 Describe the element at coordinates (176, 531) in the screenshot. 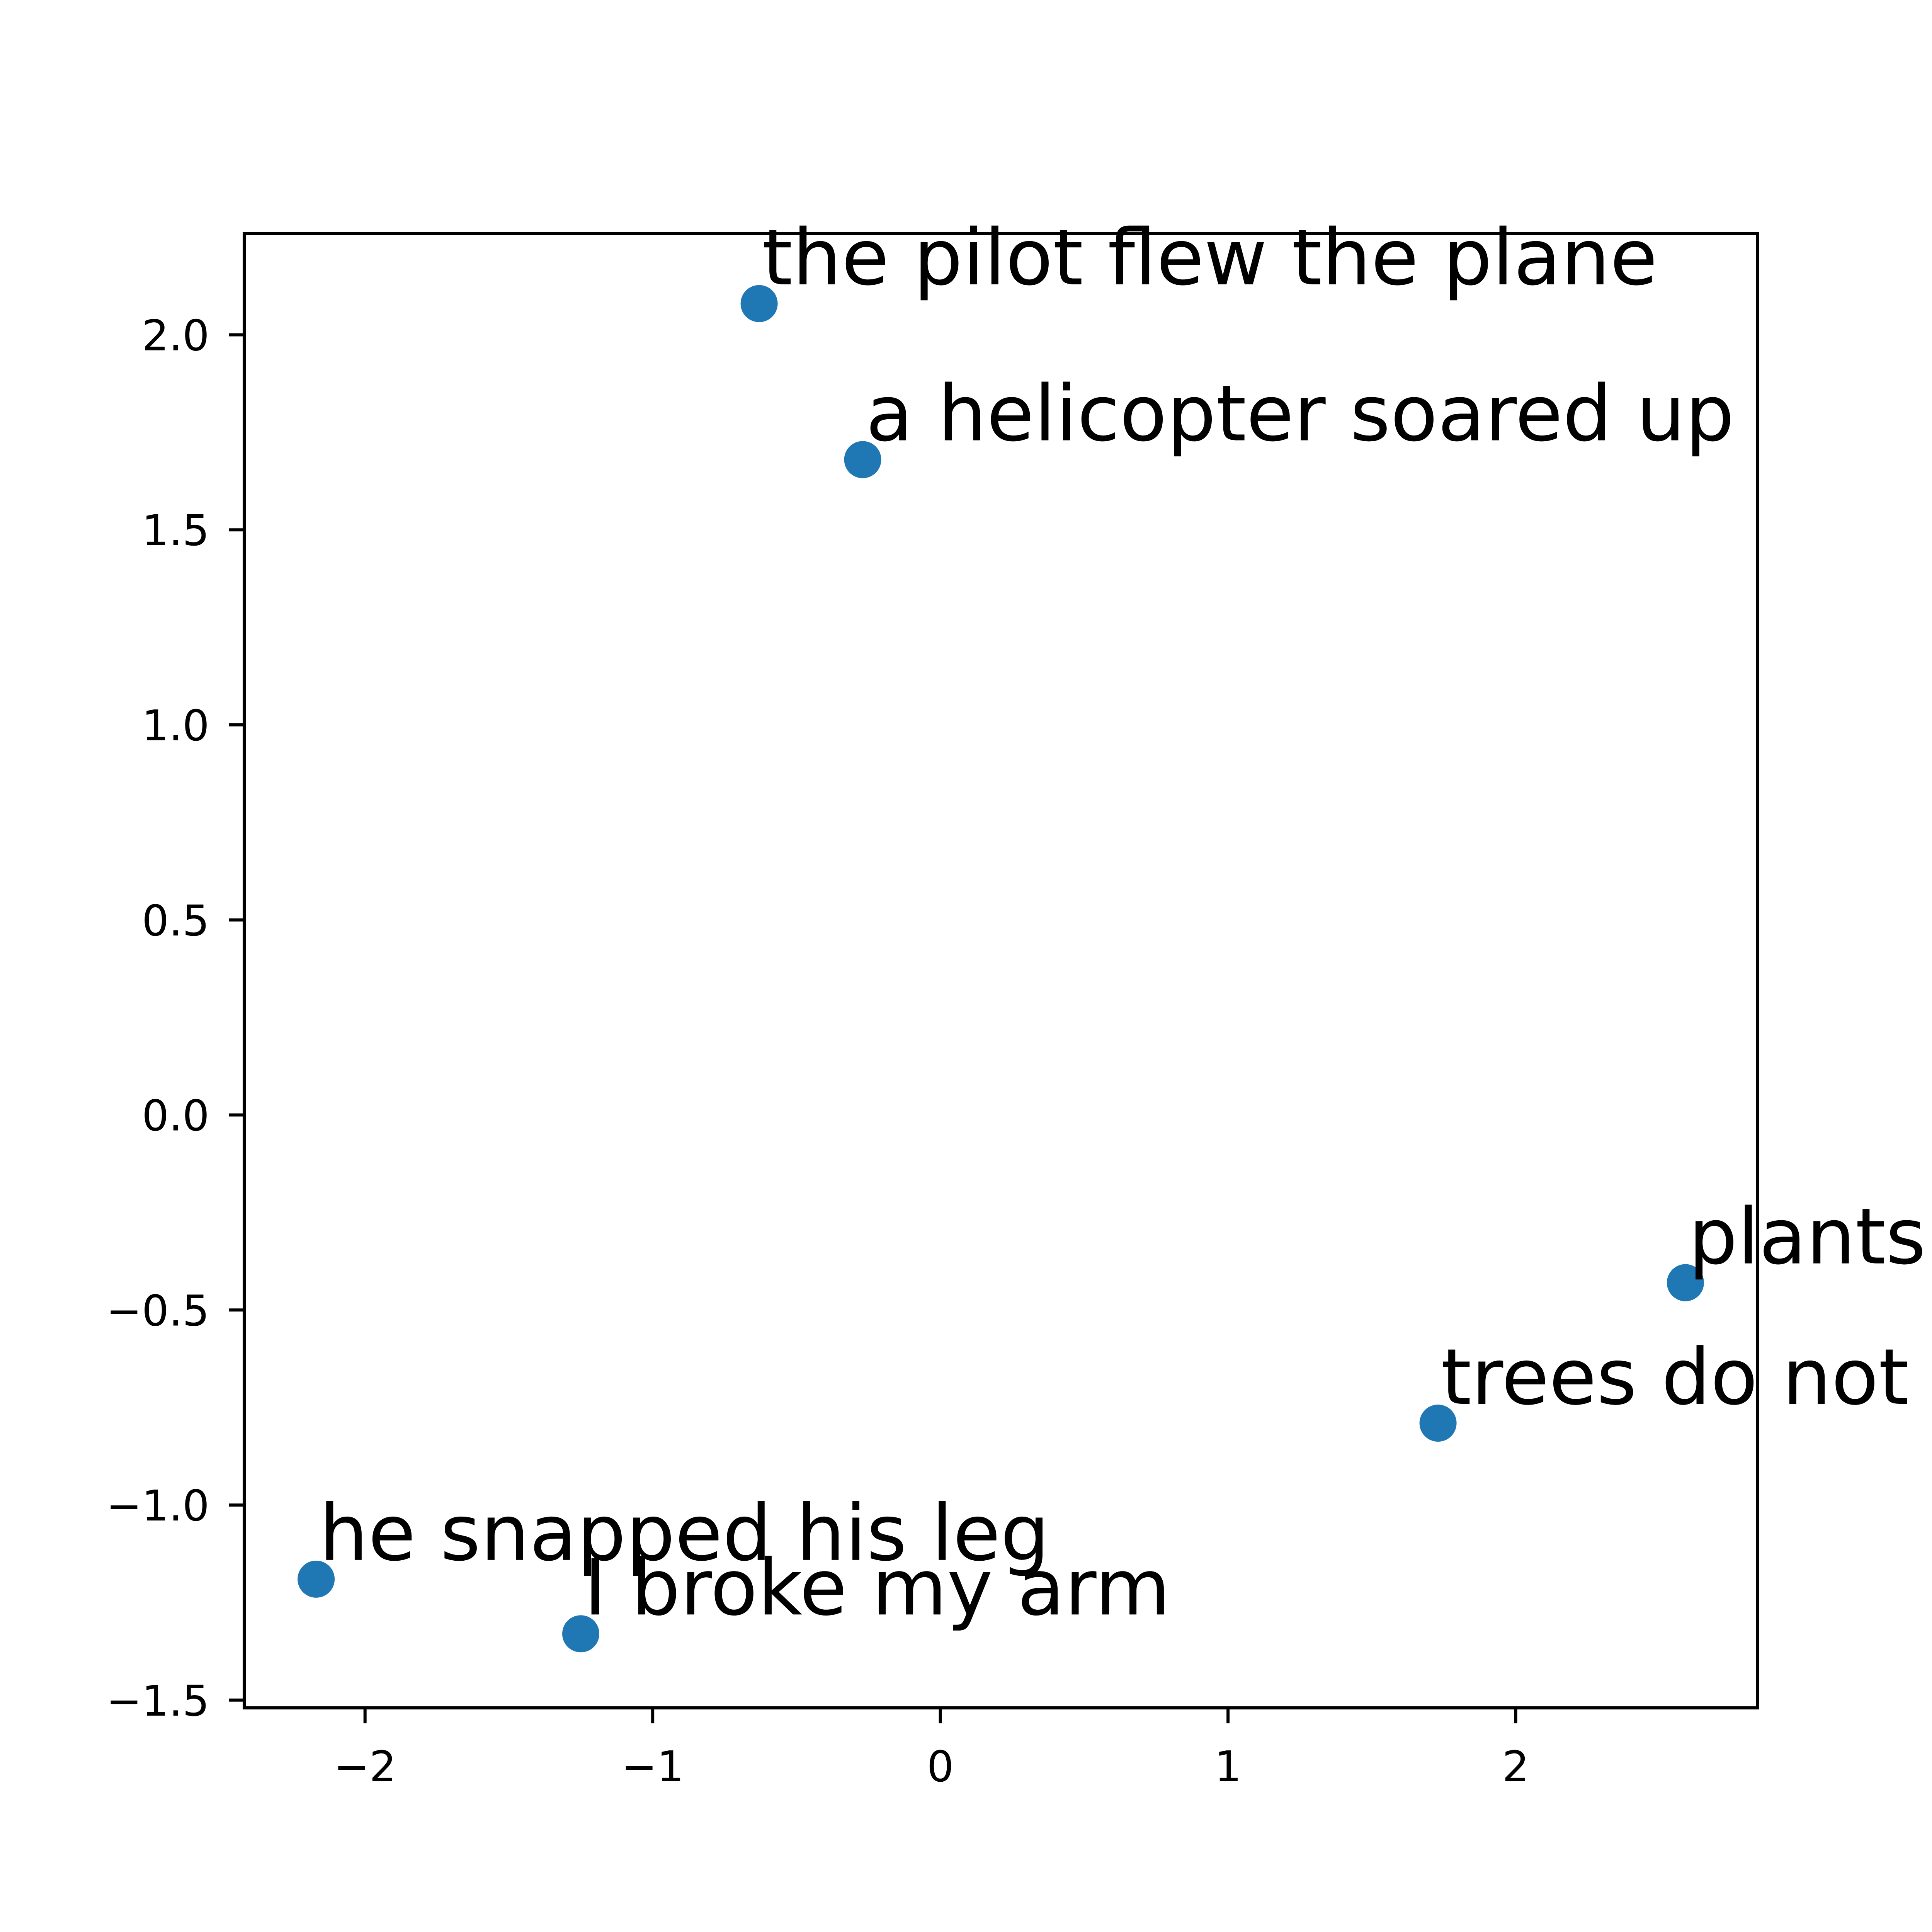

I see `y-tick-label: 1.5` at that location.